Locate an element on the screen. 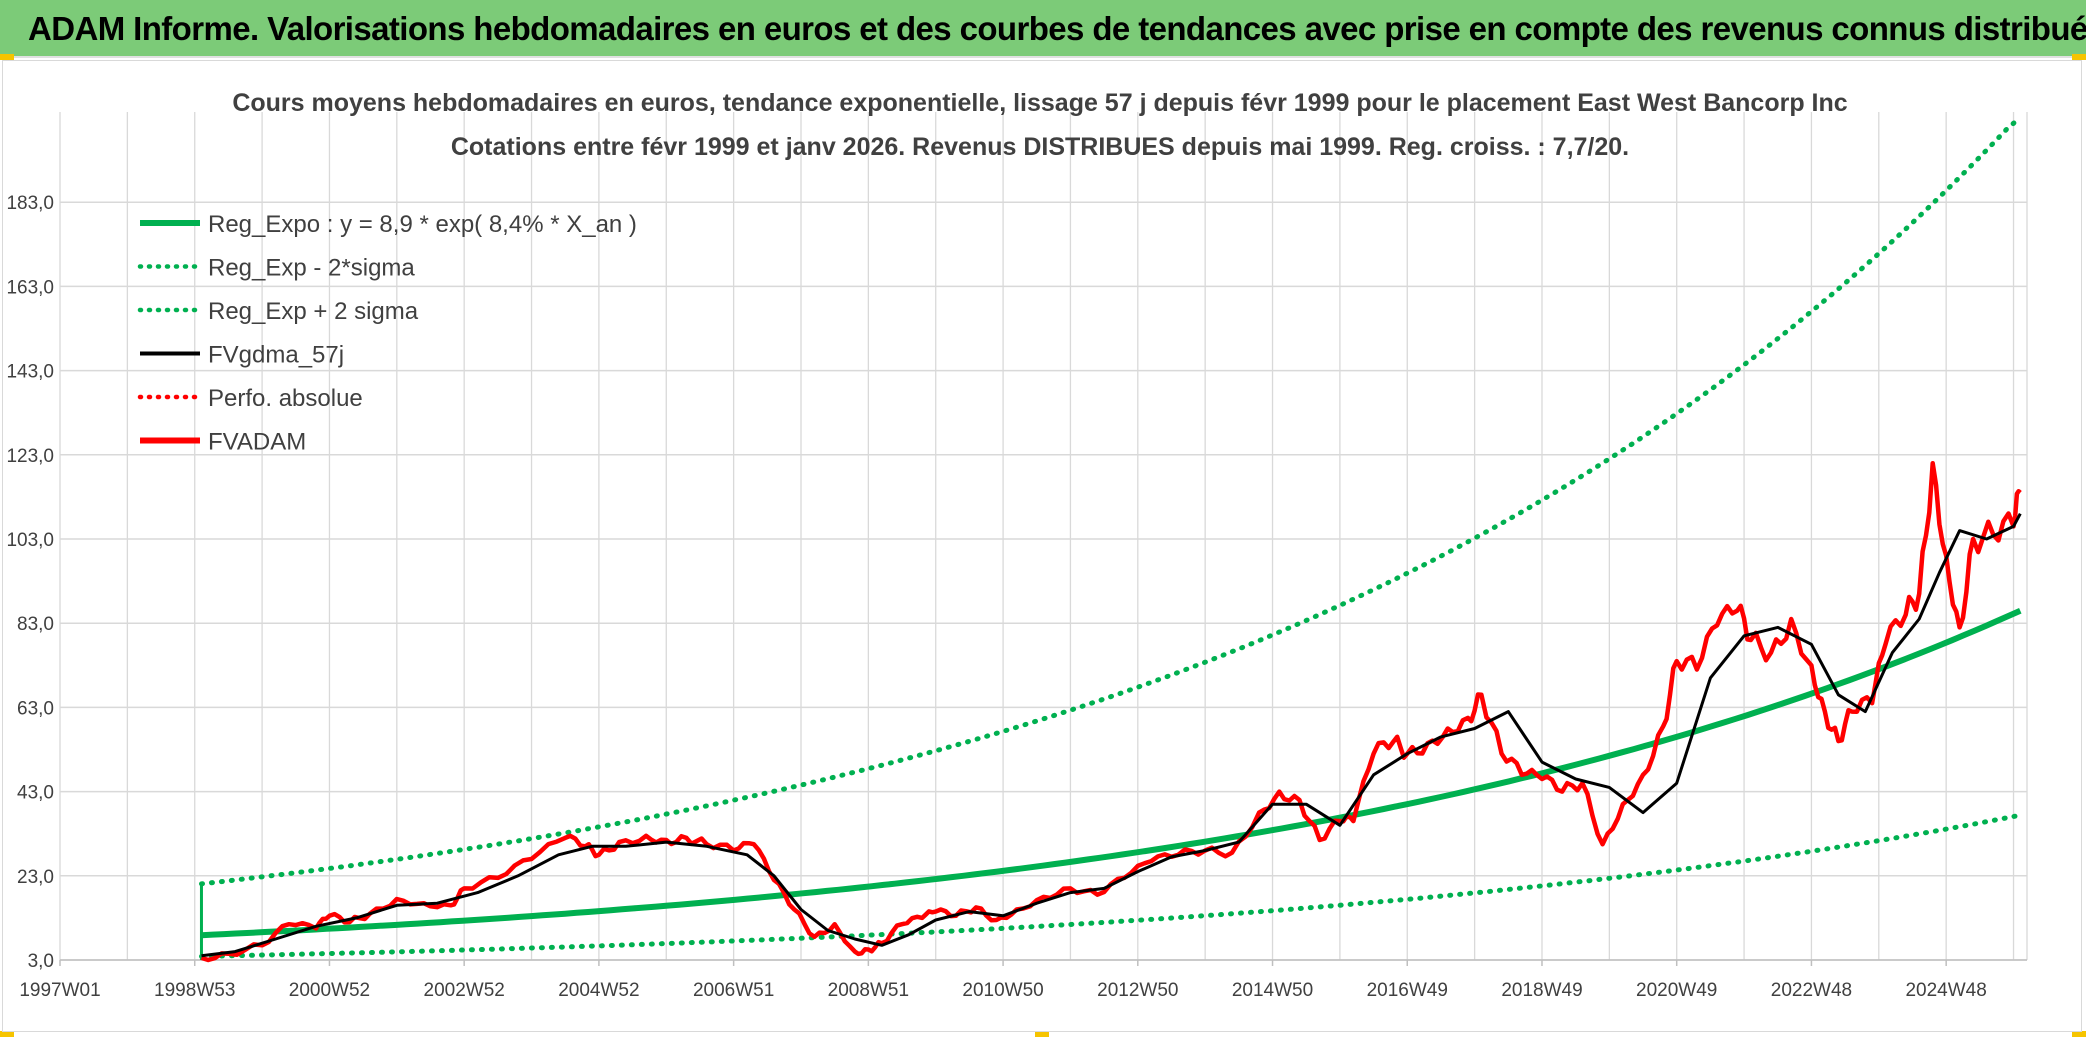 Image resolution: width=2086 pixels, height=1037 pixels. y-tick-label: 83,0 is located at coordinates (35, 624).